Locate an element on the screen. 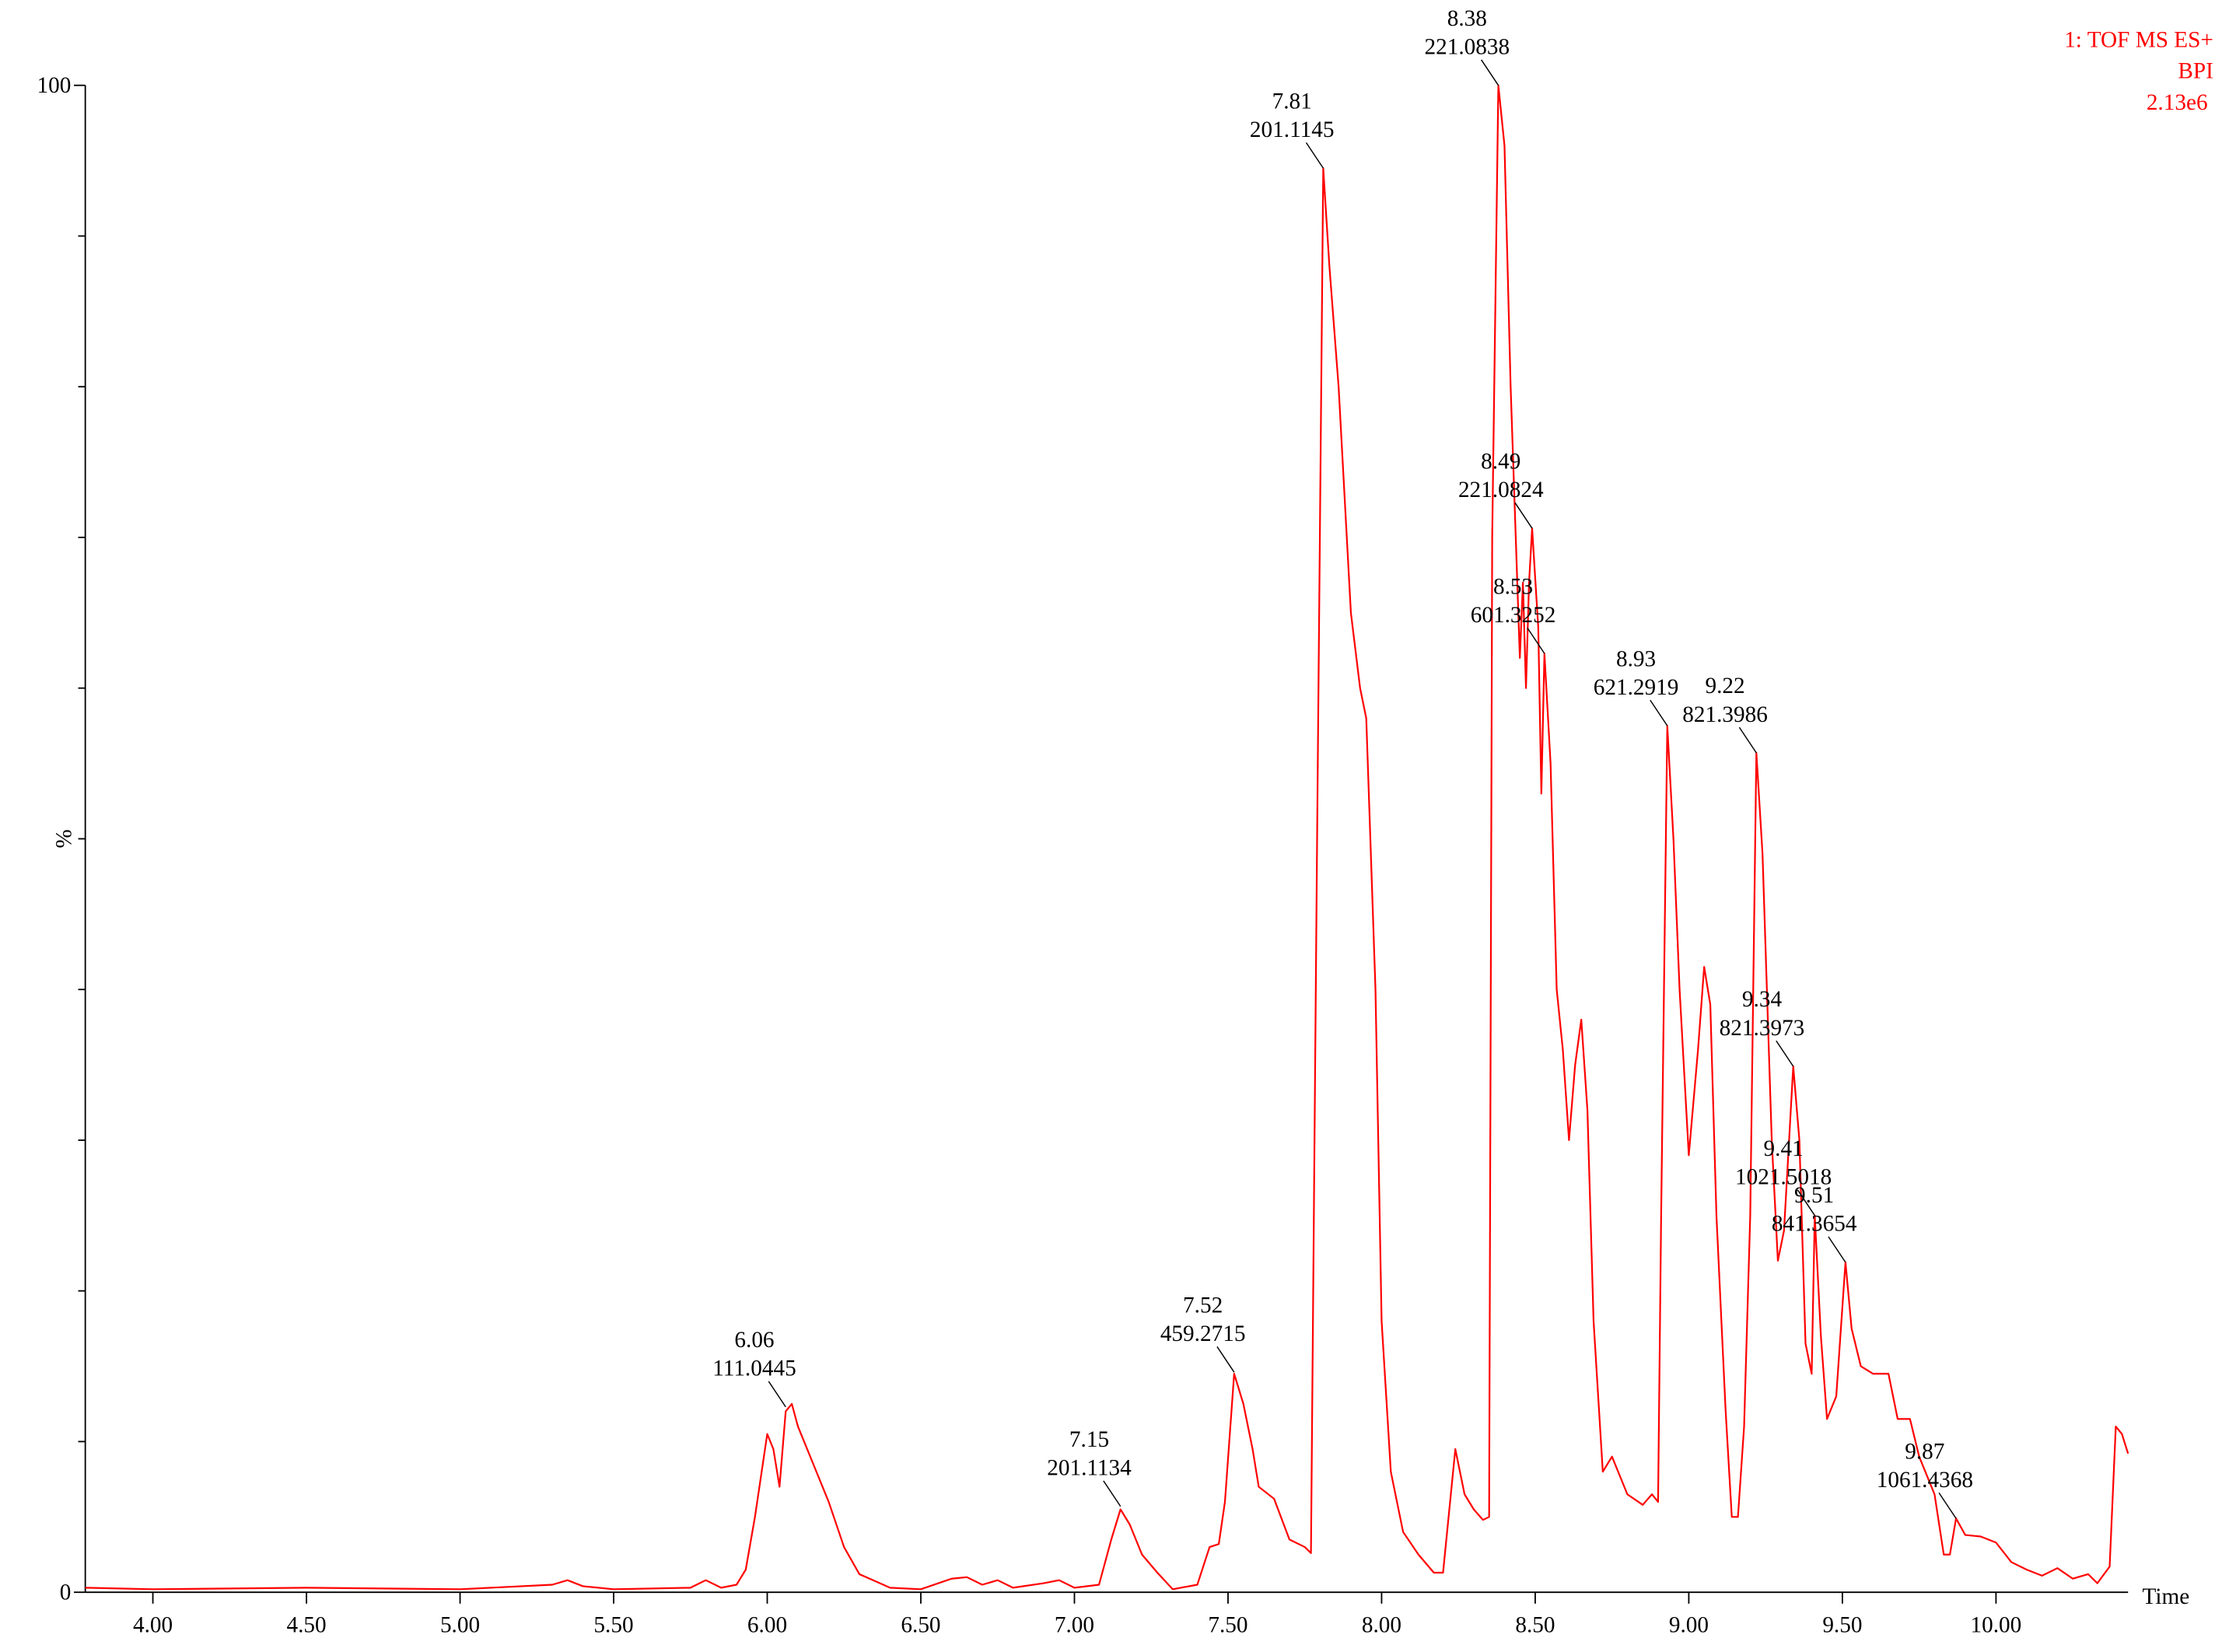 The width and height of the screenshot is (2229, 1652). x-tick-label: 8.00 is located at coordinates (1381, 1625).